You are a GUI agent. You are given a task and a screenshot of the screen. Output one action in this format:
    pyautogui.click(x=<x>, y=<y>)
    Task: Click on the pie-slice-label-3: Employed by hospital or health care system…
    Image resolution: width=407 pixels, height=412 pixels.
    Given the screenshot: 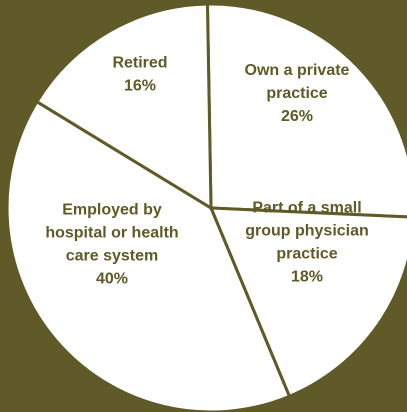 What is the action you would take?
    pyautogui.click(x=111, y=245)
    